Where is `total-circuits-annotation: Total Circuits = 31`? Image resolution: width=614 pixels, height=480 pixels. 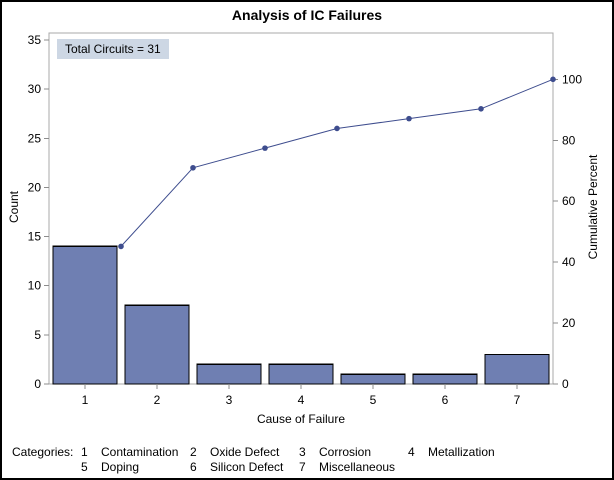 total-circuits-annotation: Total Circuits = 31 is located at coordinates (113, 49).